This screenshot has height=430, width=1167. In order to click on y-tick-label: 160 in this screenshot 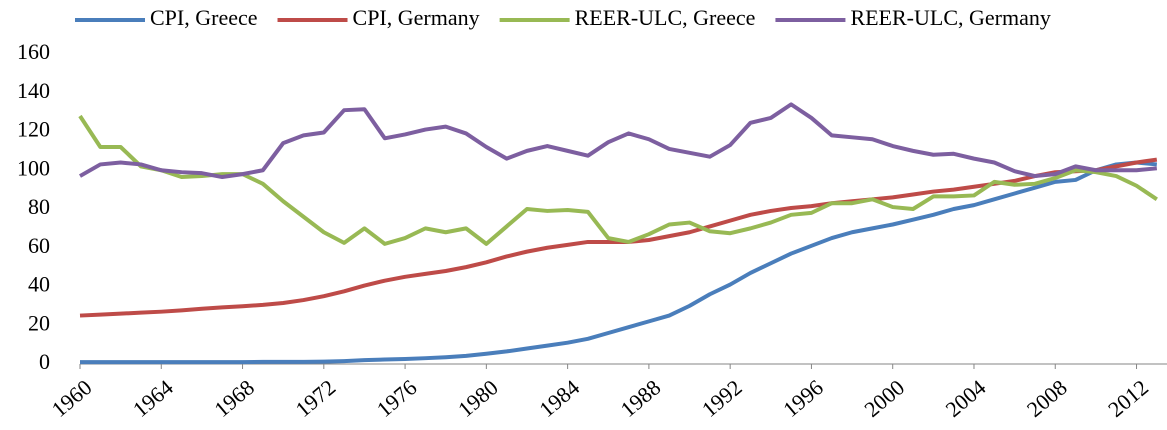, I will do `click(33, 51)`.